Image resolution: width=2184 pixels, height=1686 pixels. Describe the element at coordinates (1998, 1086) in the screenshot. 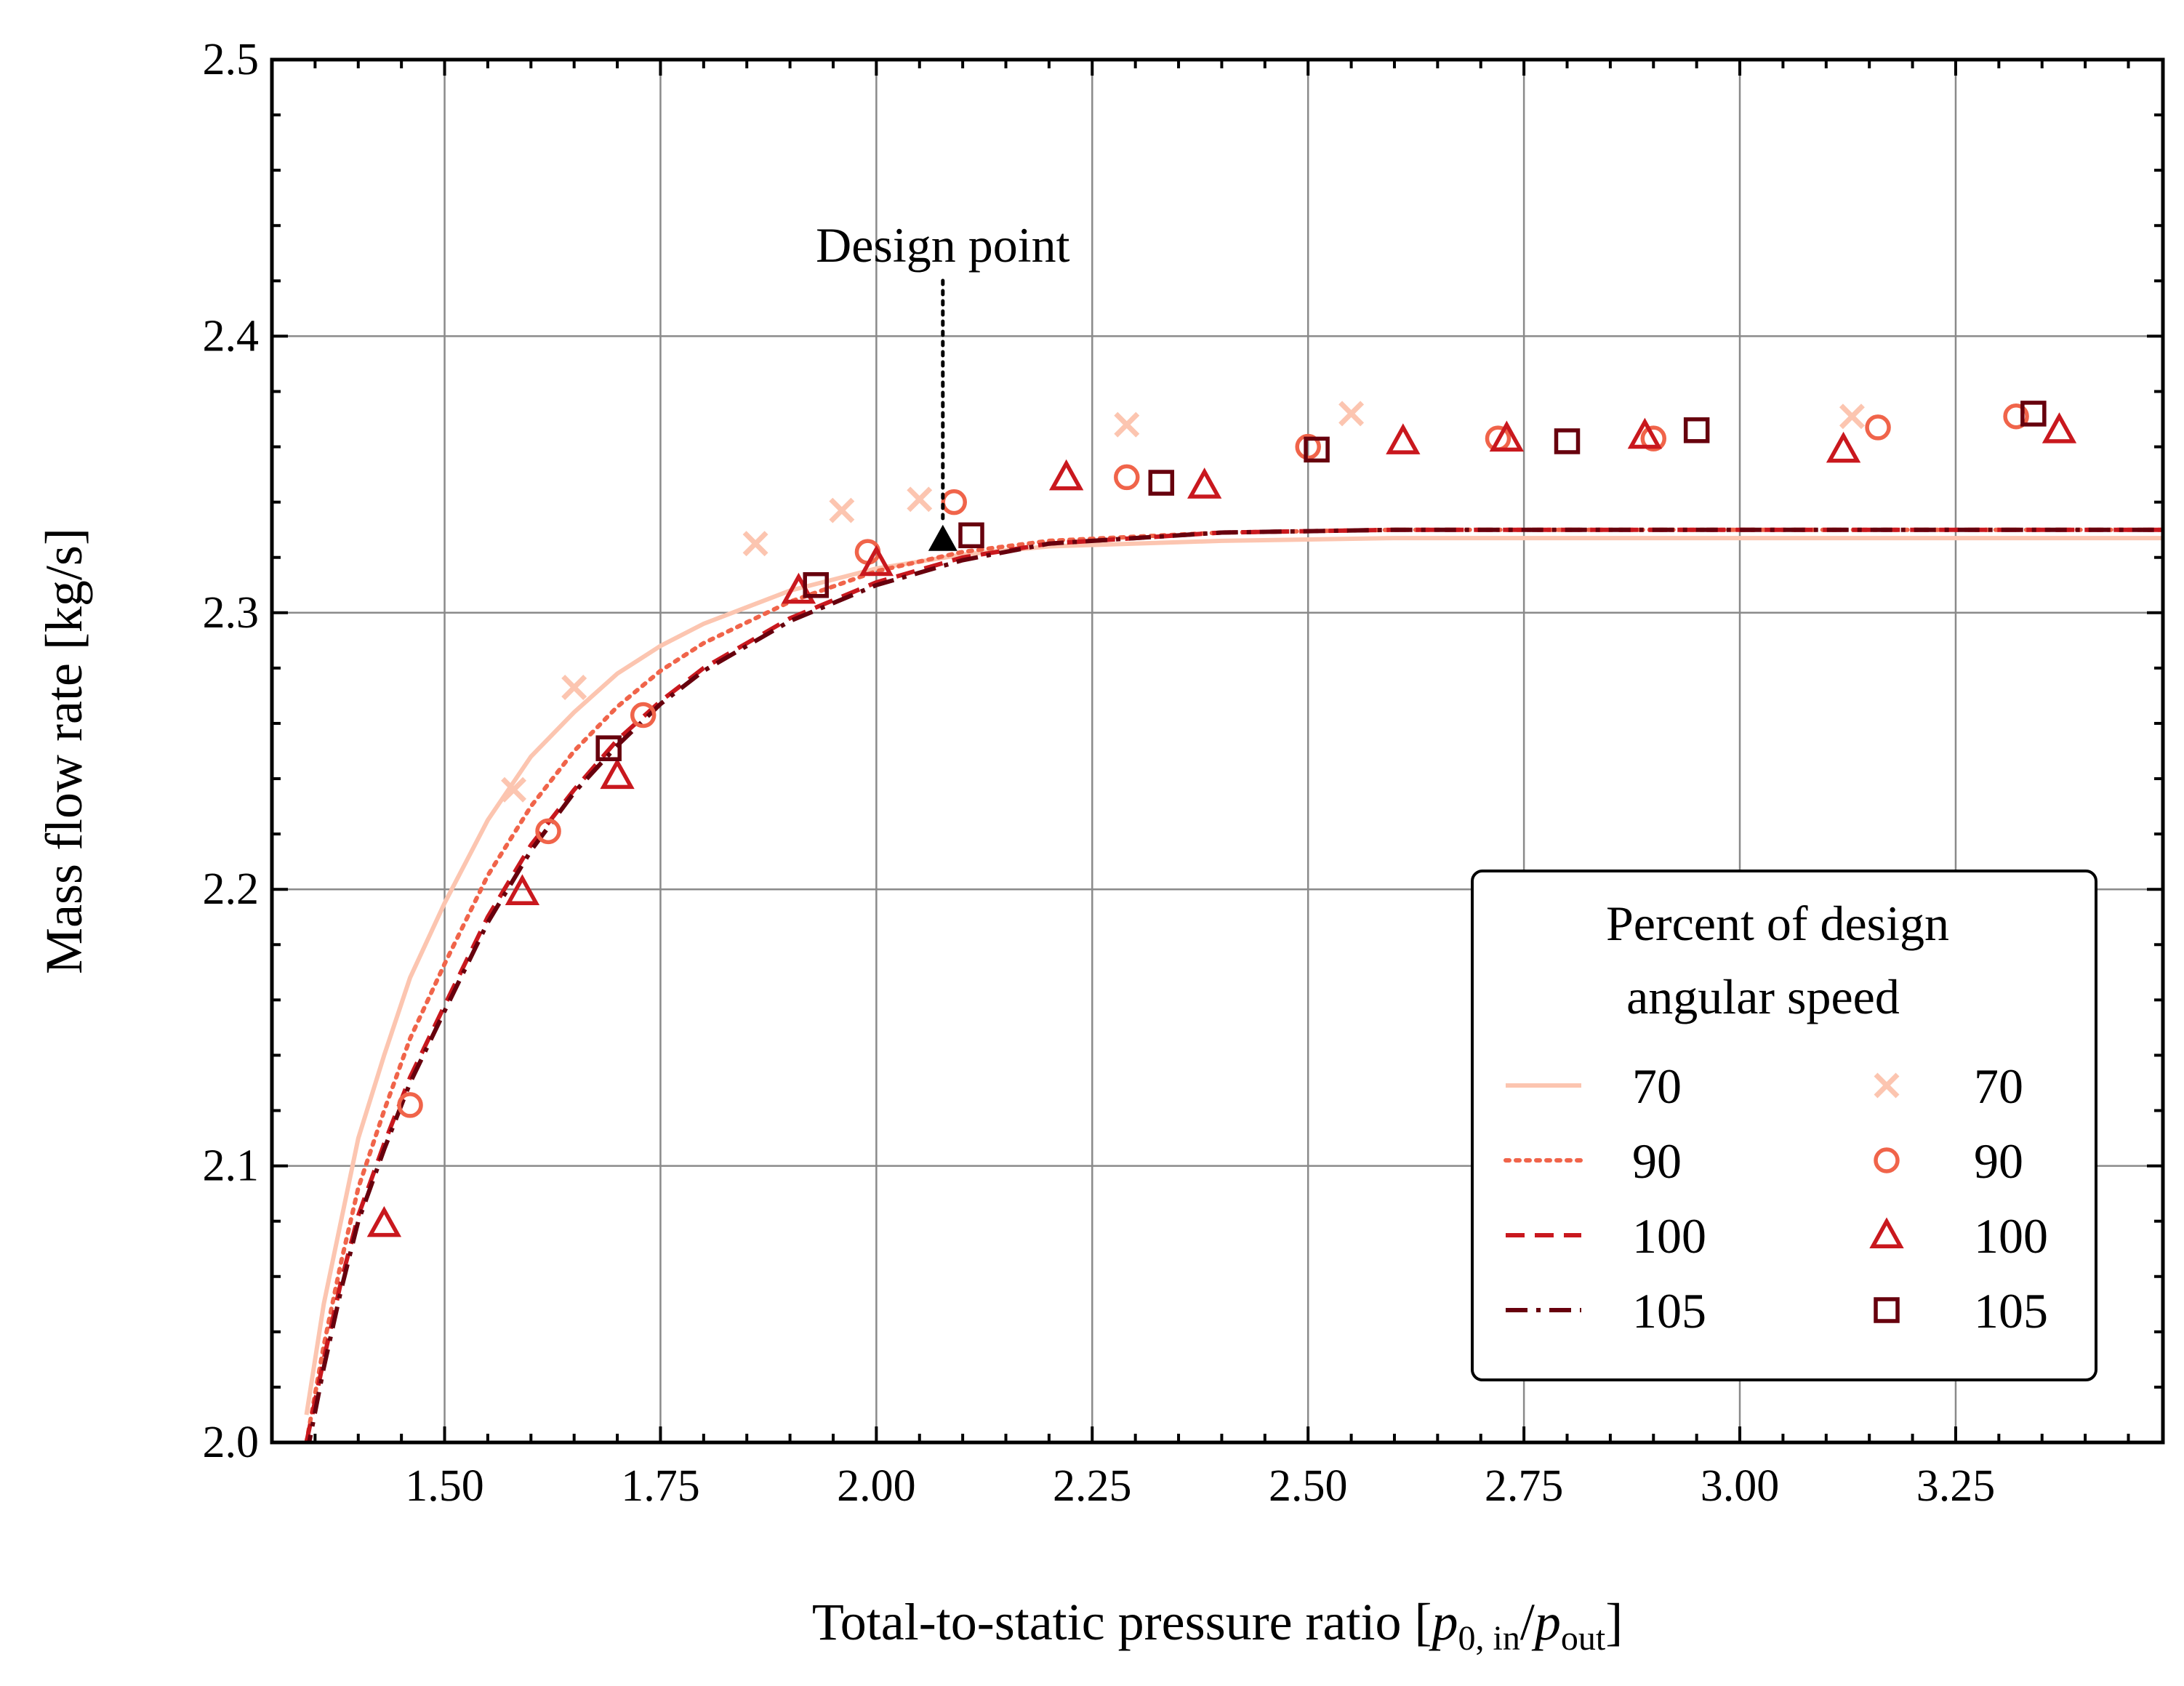

I see `legend-marker-label: 70` at that location.